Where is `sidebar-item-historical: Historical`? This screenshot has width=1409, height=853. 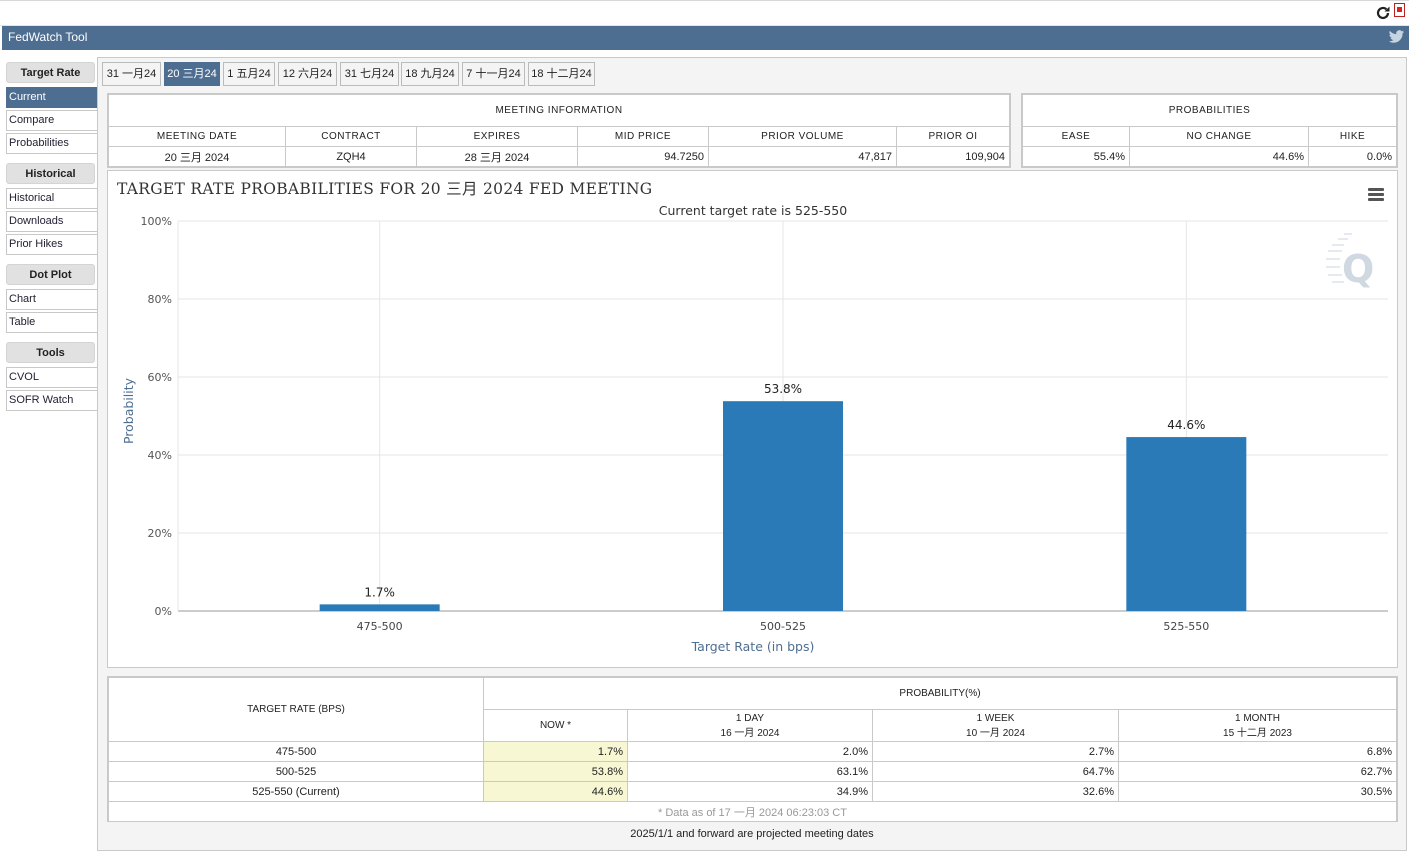 sidebar-item-historical: Historical is located at coordinates (52, 198).